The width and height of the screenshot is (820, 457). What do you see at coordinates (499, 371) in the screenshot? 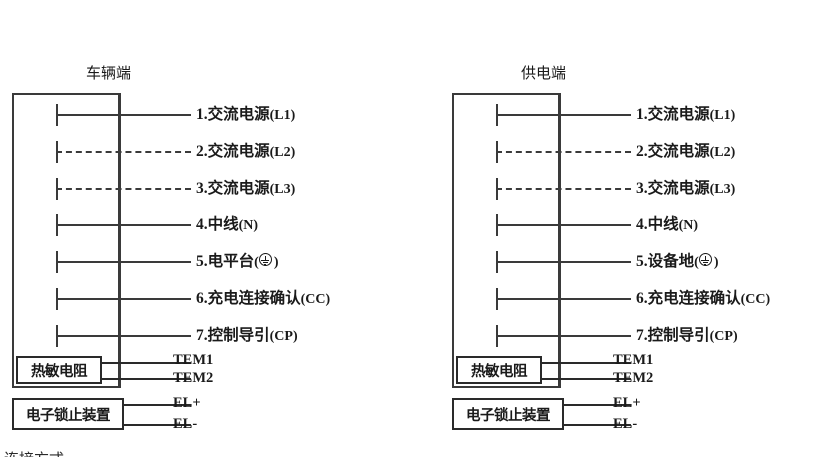
I see `component-label: 热敏电阻` at bounding box center [499, 371].